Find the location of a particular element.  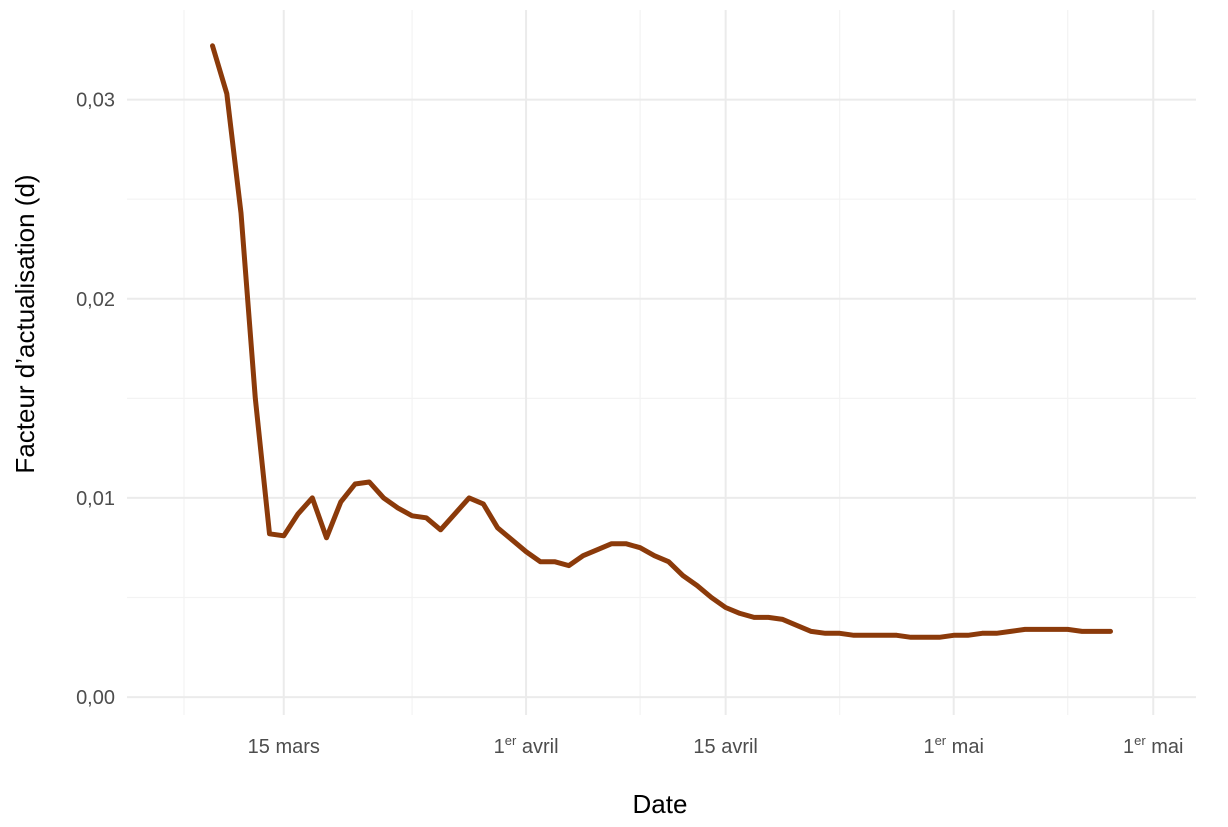

y-tick-label-0: 0,00 is located at coordinates (95, 698).